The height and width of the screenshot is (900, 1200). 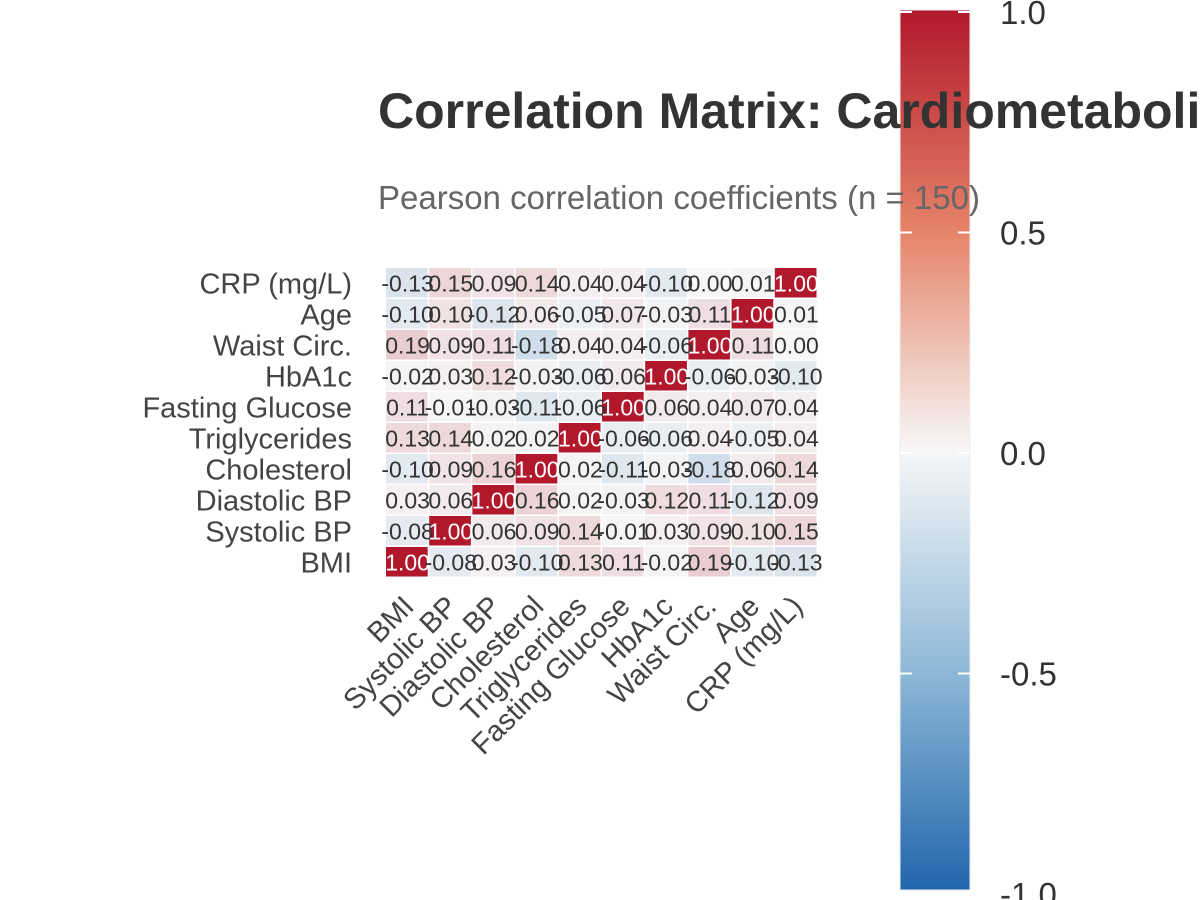 I want to click on row-label: Age, so click(x=326, y=316).